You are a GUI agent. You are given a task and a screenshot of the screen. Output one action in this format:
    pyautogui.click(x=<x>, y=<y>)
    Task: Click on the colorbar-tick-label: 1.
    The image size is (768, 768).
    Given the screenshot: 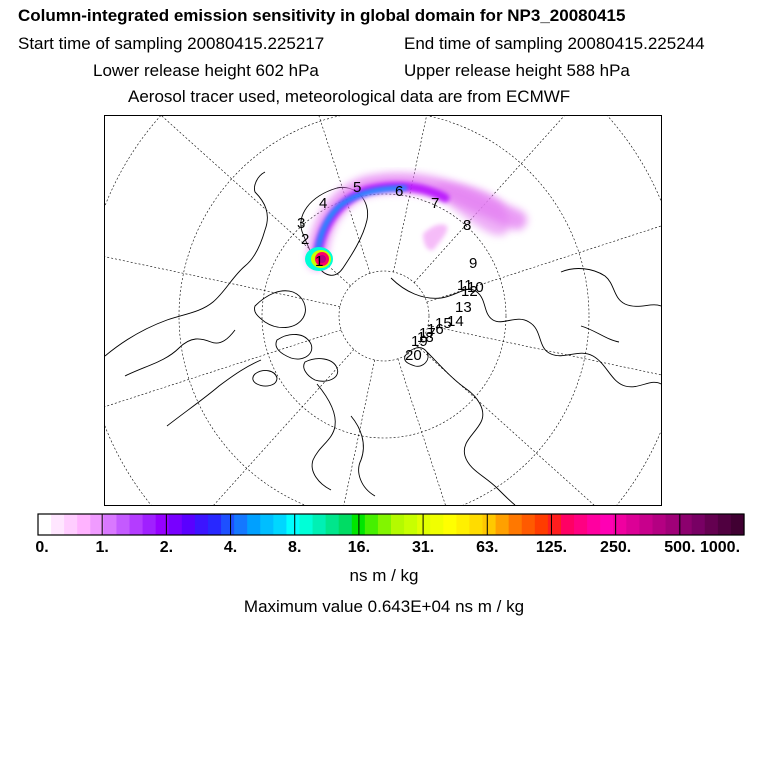 What is the action you would take?
    pyautogui.click(x=102, y=547)
    